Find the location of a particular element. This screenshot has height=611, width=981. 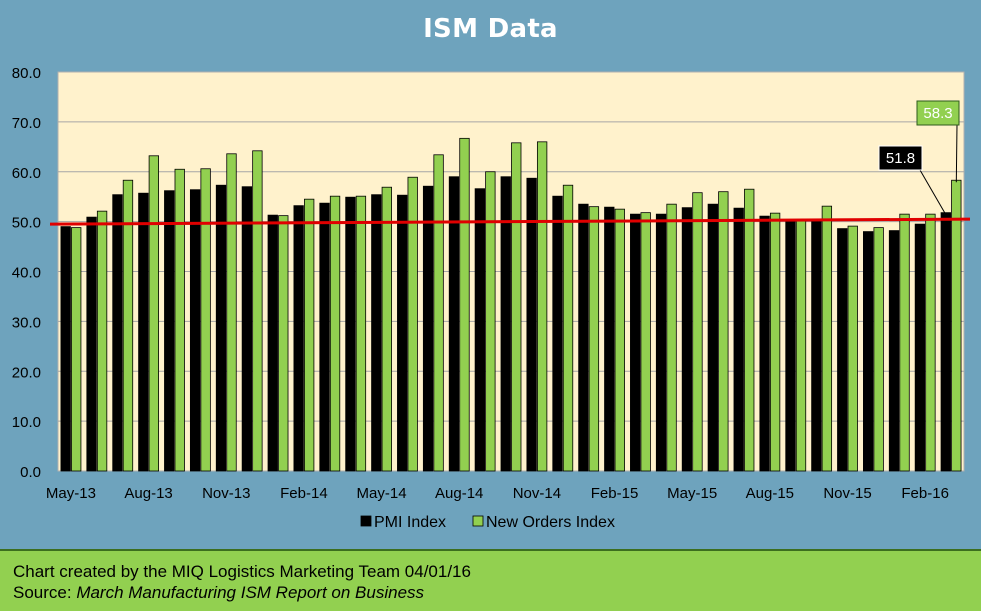

y-tick-label: 50.0 is located at coordinates (26, 223).